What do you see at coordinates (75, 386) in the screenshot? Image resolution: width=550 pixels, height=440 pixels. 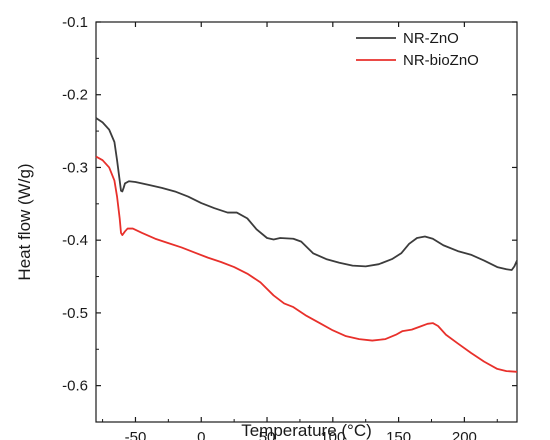 I see `y-tick-label: -0.6` at bounding box center [75, 386].